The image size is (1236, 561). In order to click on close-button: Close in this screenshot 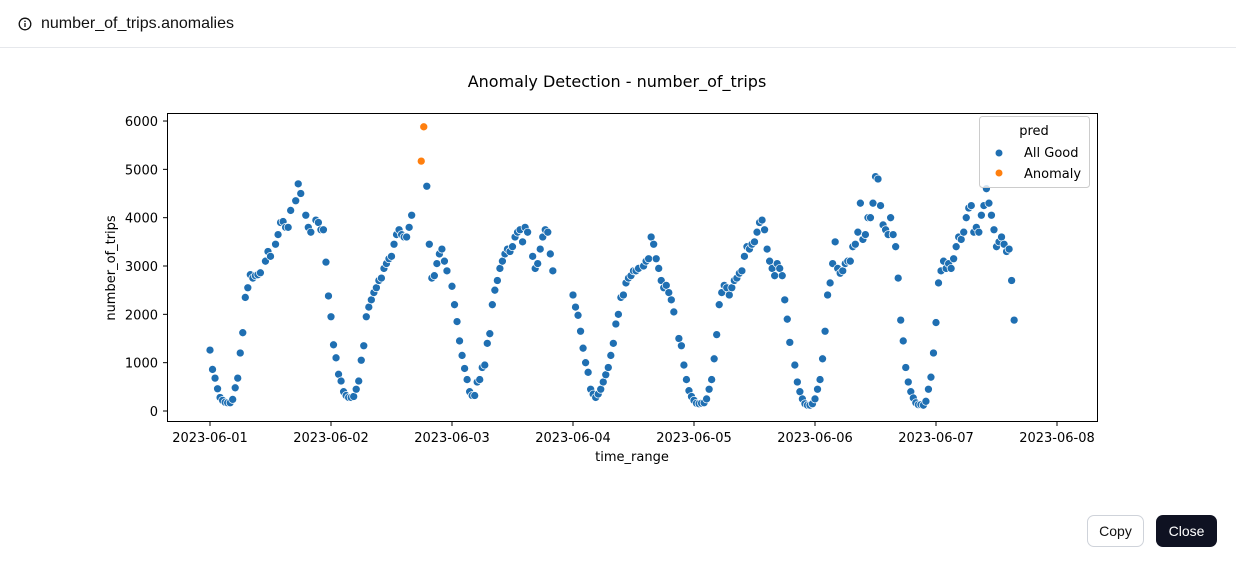, I will do `click(1186, 531)`.